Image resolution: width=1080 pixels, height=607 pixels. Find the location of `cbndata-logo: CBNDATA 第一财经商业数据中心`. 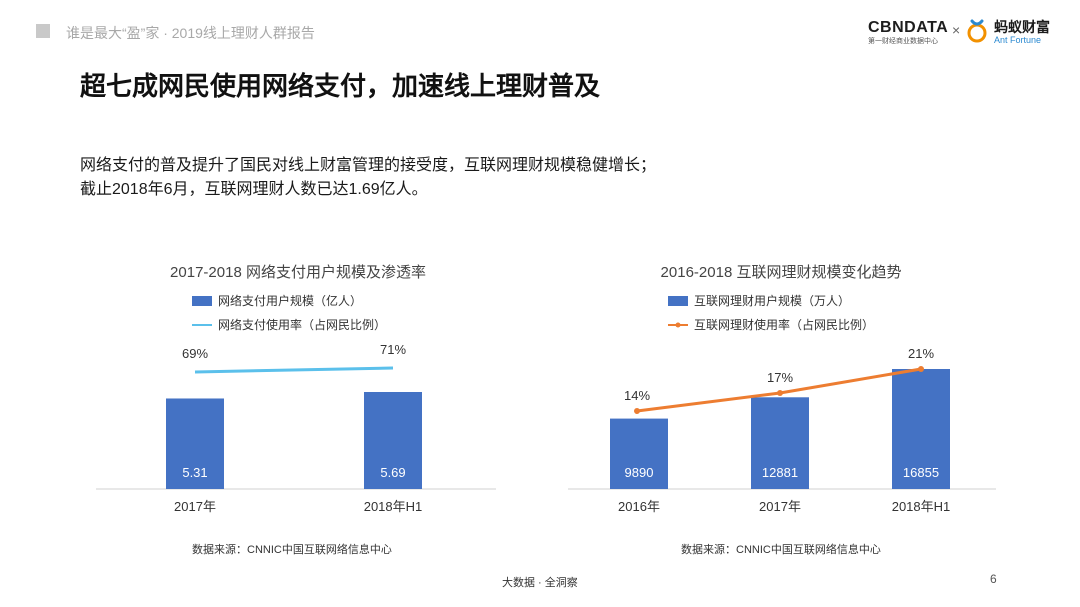

cbndata-logo: CBNDATA 第一财经商业数据中心 is located at coordinates (908, 32).